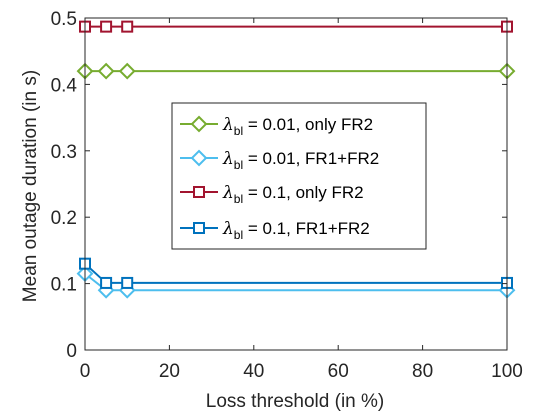  Describe the element at coordinates (297, 126) in the screenshot. I see `legend-label-0: λbl = 0.01, only FR2` at that location.